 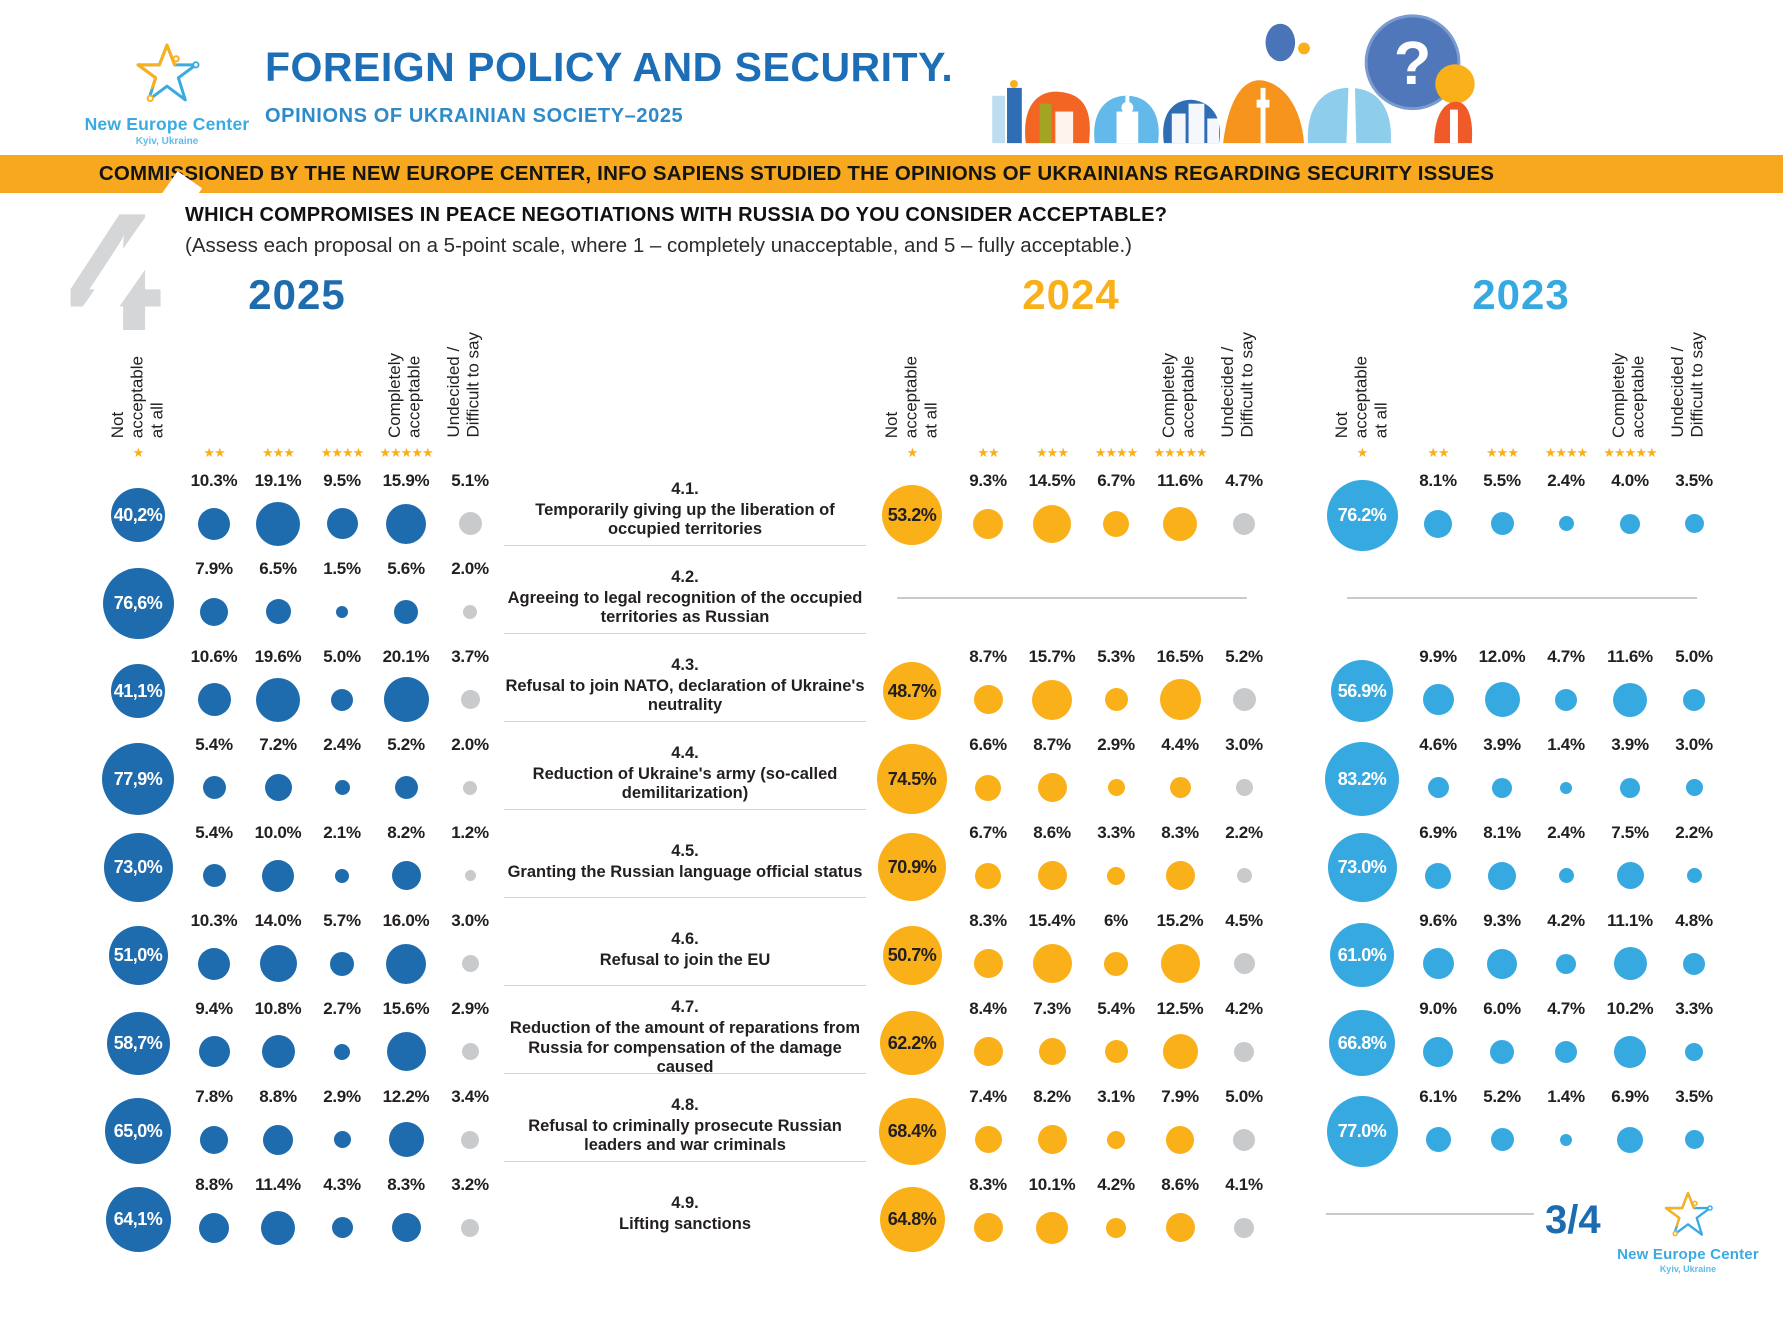 What do you see at coordinates (1438, 832) in the screenshot?
I see `bubble-label: 6.9%` at bounding box center [1438, 832].